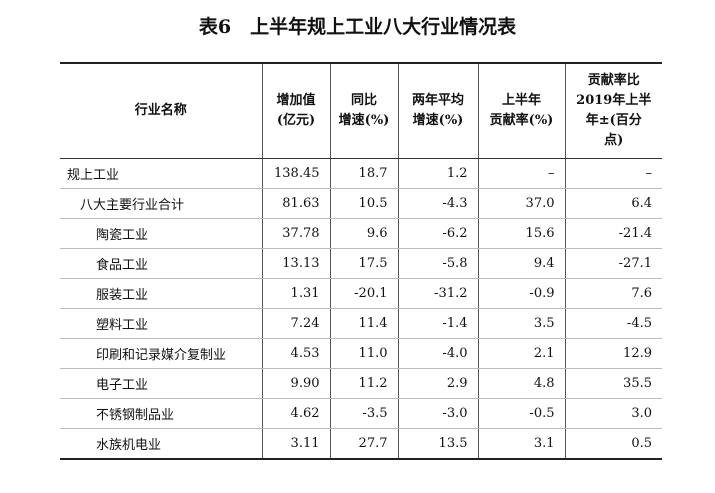 The width and height of the screenshot is (715, 493). Describe the element at coordinates (613, 383) in the screenshot. I see `cell-value: 35.5` at that location.